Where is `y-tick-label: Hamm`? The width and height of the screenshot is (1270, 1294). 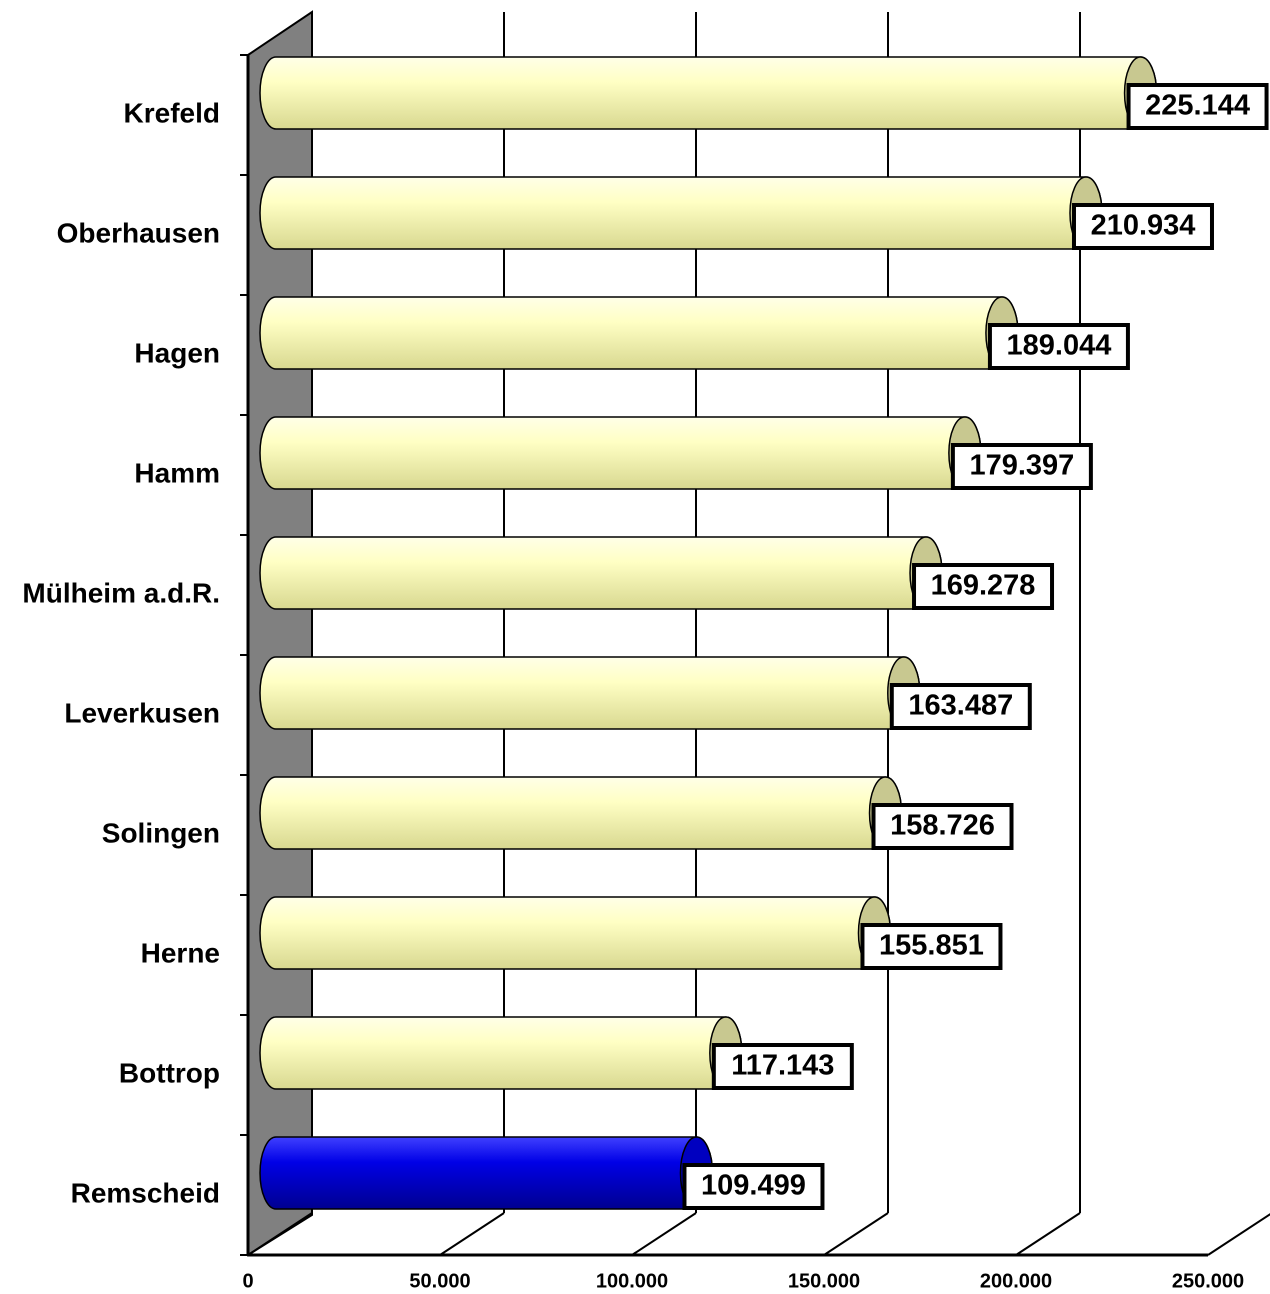
y-tick-label: Hamm is located at coordinates (177, 472).